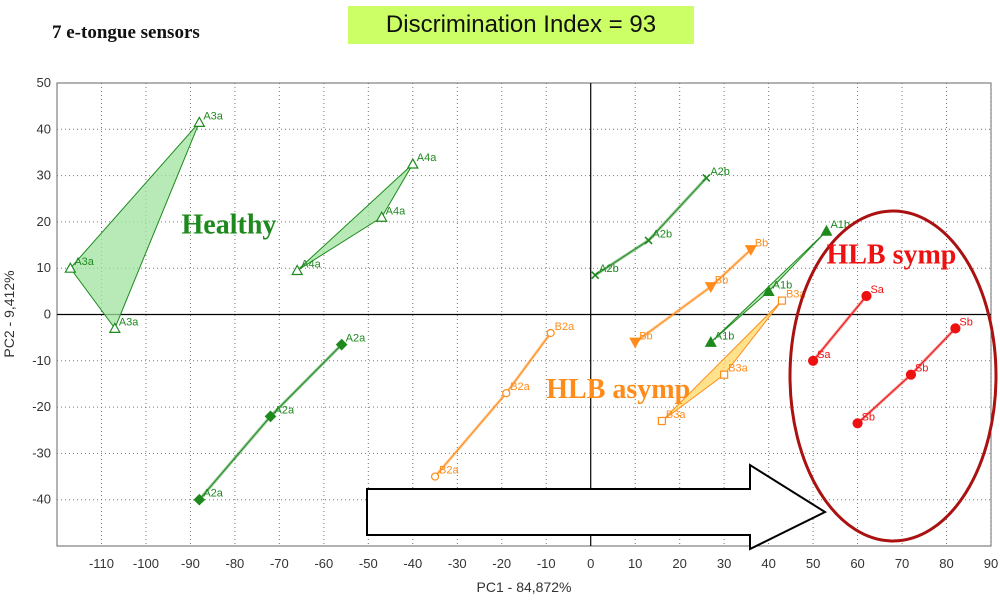 This screenshot has width=1000, height=602. What do you see at coordinates (44, 221) in the screenshot?
I see `y-tick-label: 20` at bounding box center [44, 221].